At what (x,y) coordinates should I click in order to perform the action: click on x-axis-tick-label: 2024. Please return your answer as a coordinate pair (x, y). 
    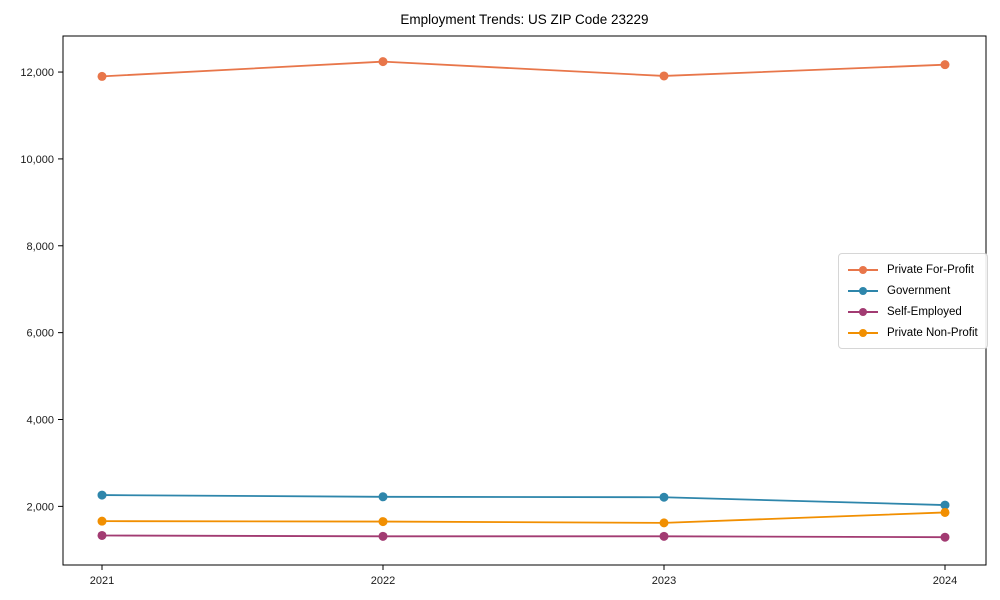
    Looking at the image, I should click on (945, 581).